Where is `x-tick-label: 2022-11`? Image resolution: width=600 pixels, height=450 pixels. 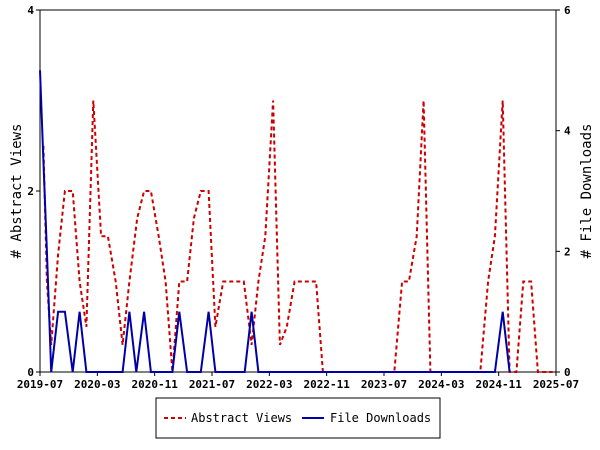
x-tick-label: 2022-11 is located at coordinates (326, 384).